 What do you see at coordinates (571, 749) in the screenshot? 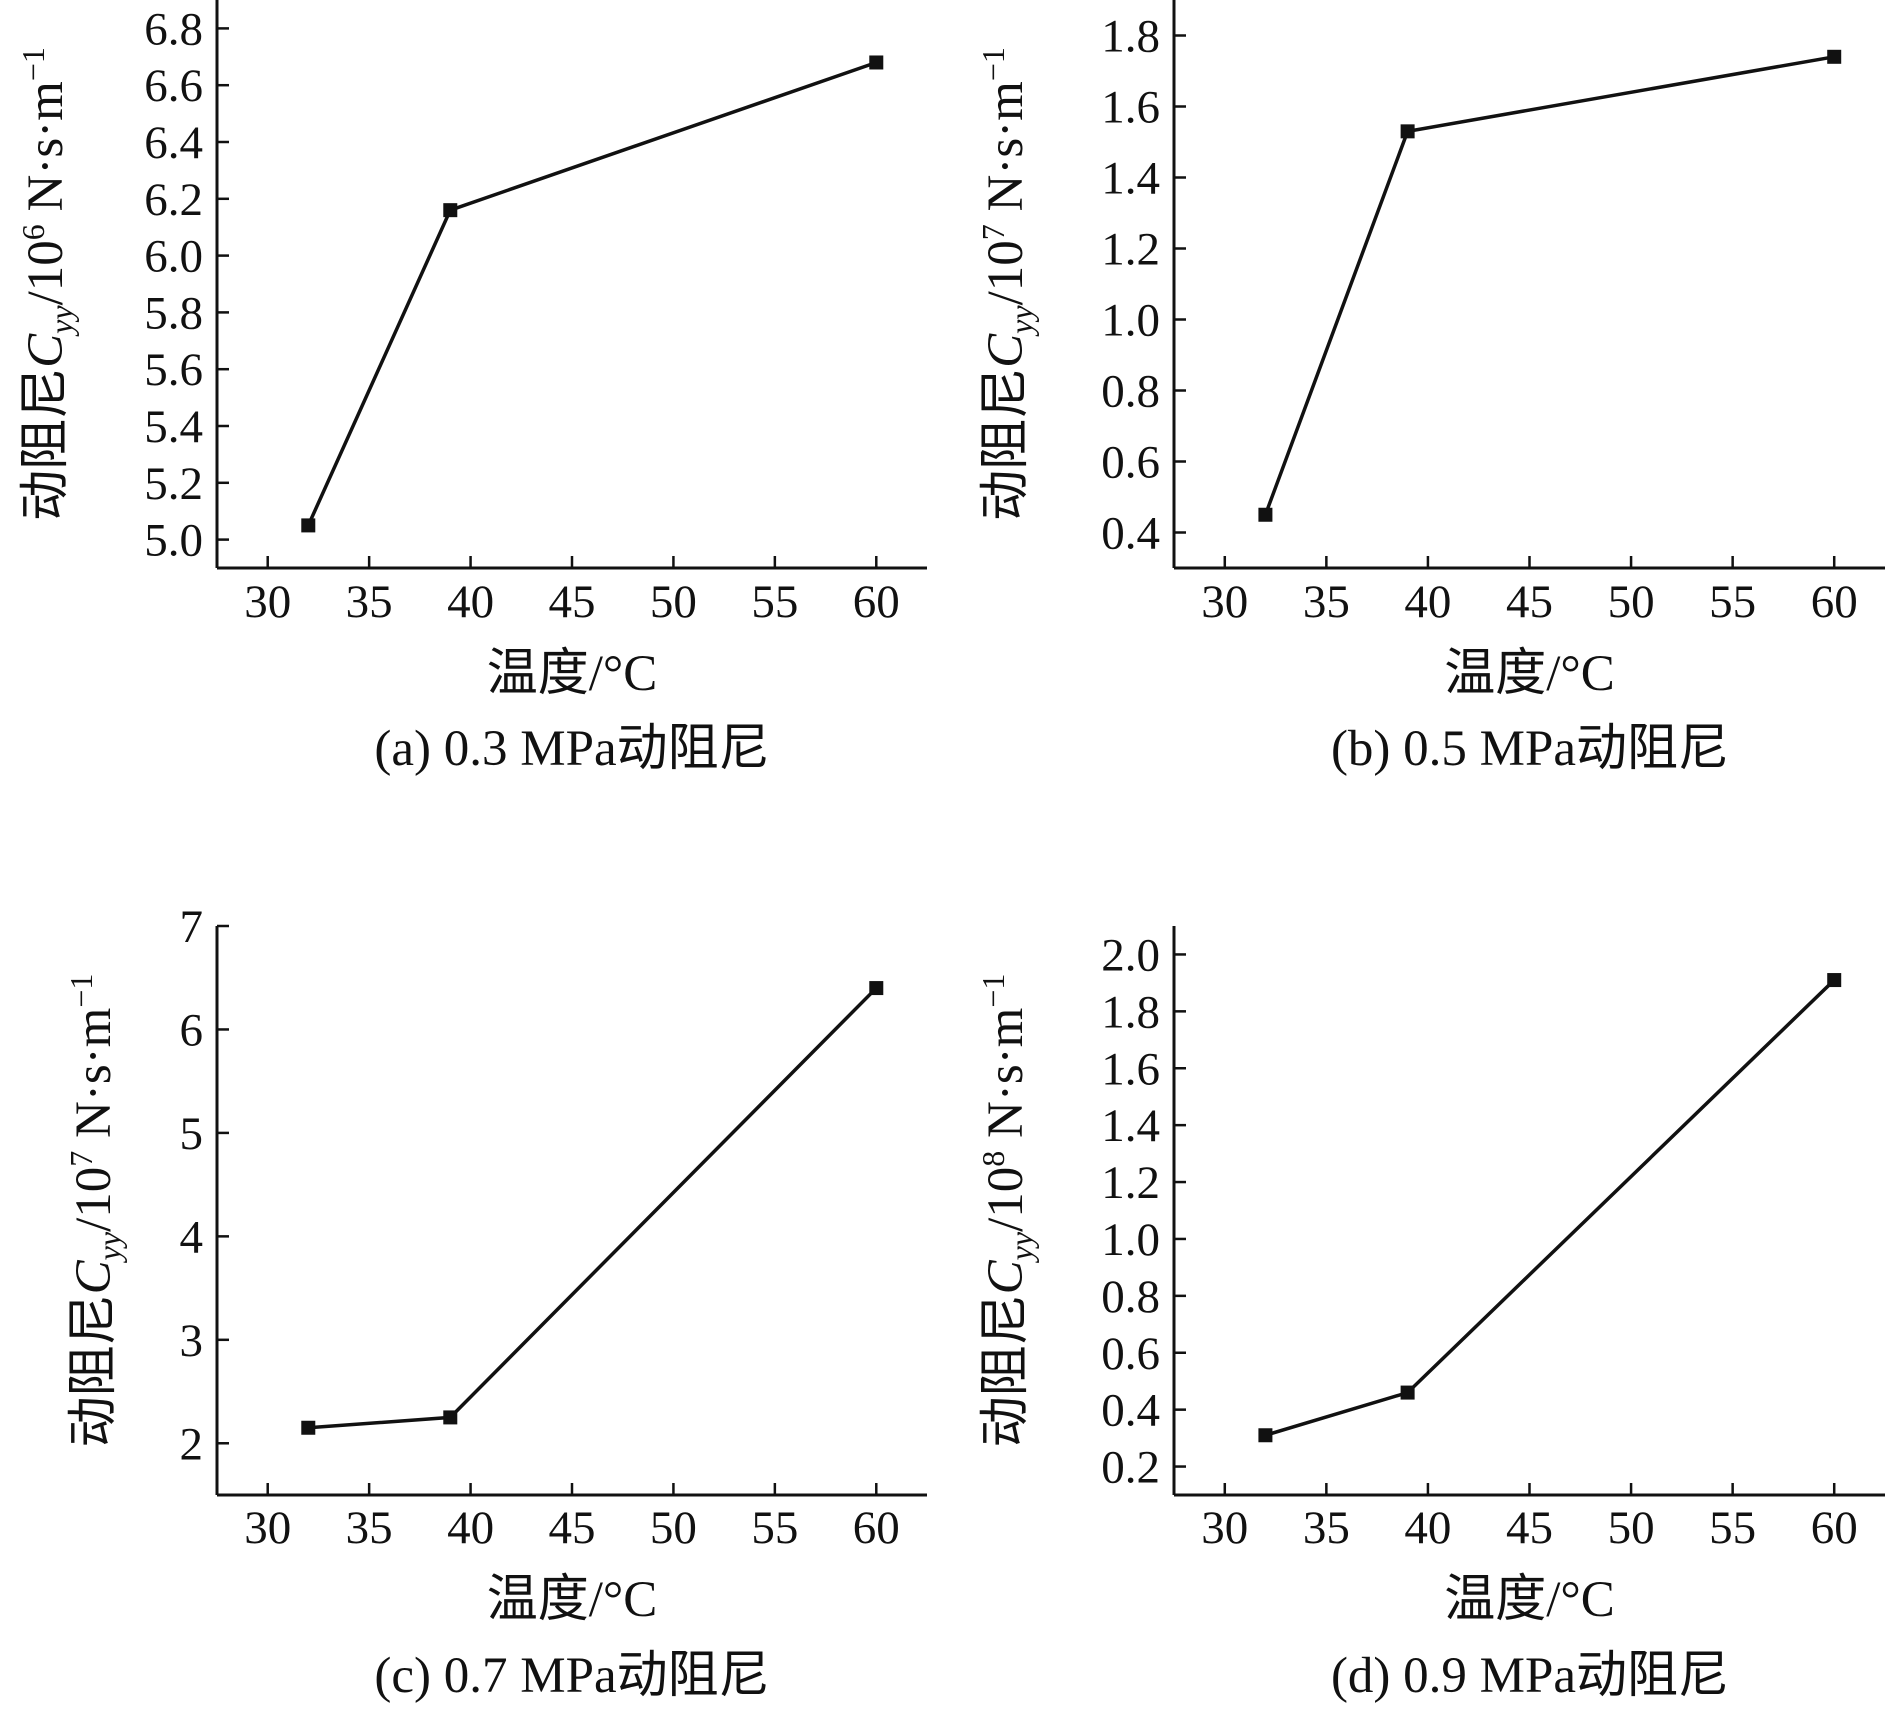
I see `panel-caption: (a) 0.3 MPa动阻尼` at bounding box center [571, 749].